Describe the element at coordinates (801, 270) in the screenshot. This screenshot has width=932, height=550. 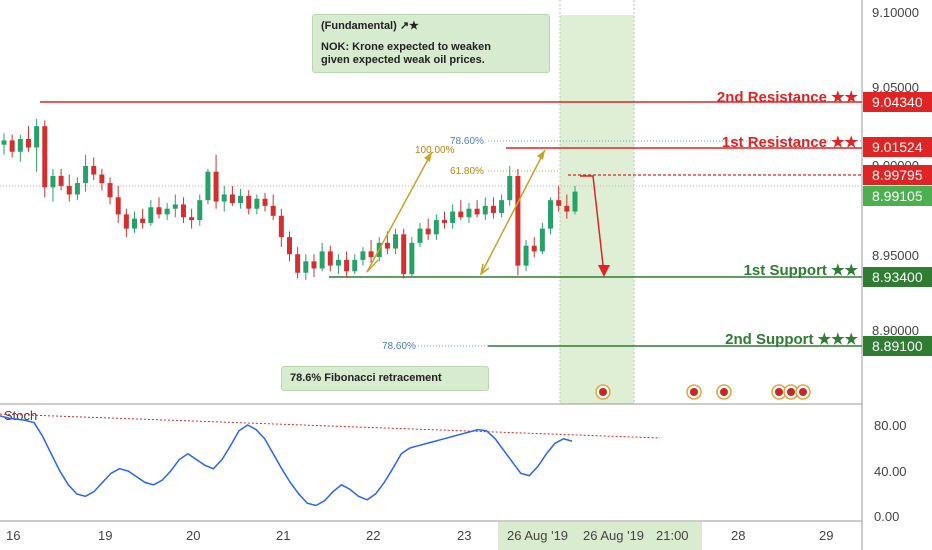
I see `first-support-label: 1st Support ★★` at that location.